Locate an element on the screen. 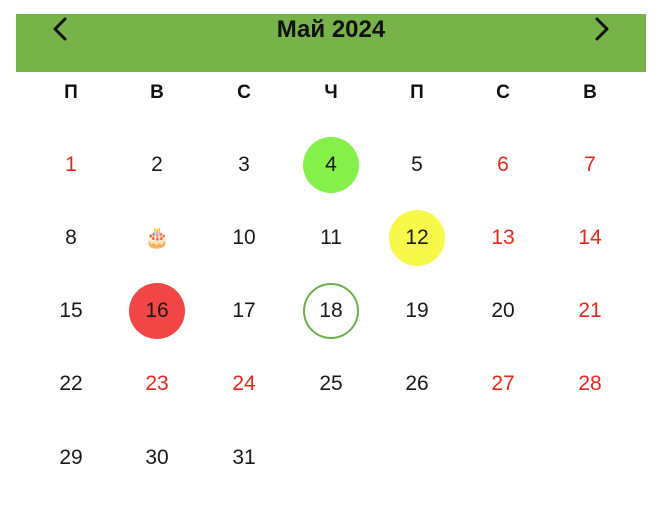 The image size is (672, 522). calendar-day: 28 is located at coordinates (590, 383).